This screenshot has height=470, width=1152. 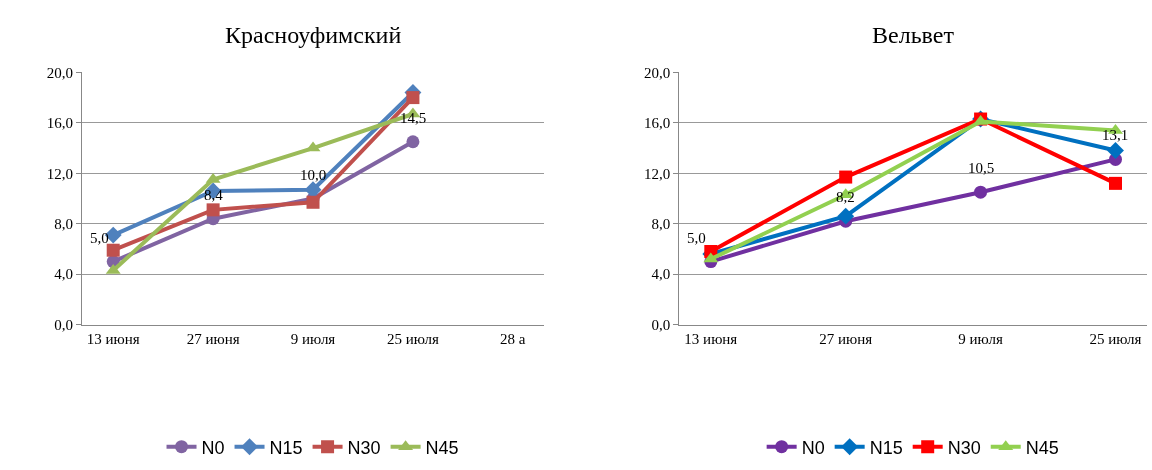 I want to click on chart-title: Вельвет, so click(x=913, y=35).